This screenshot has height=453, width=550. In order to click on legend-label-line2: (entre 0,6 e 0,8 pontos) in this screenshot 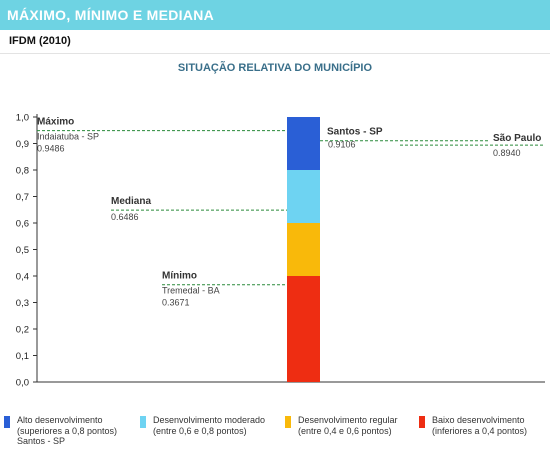, I will do `click(200, 431)`.